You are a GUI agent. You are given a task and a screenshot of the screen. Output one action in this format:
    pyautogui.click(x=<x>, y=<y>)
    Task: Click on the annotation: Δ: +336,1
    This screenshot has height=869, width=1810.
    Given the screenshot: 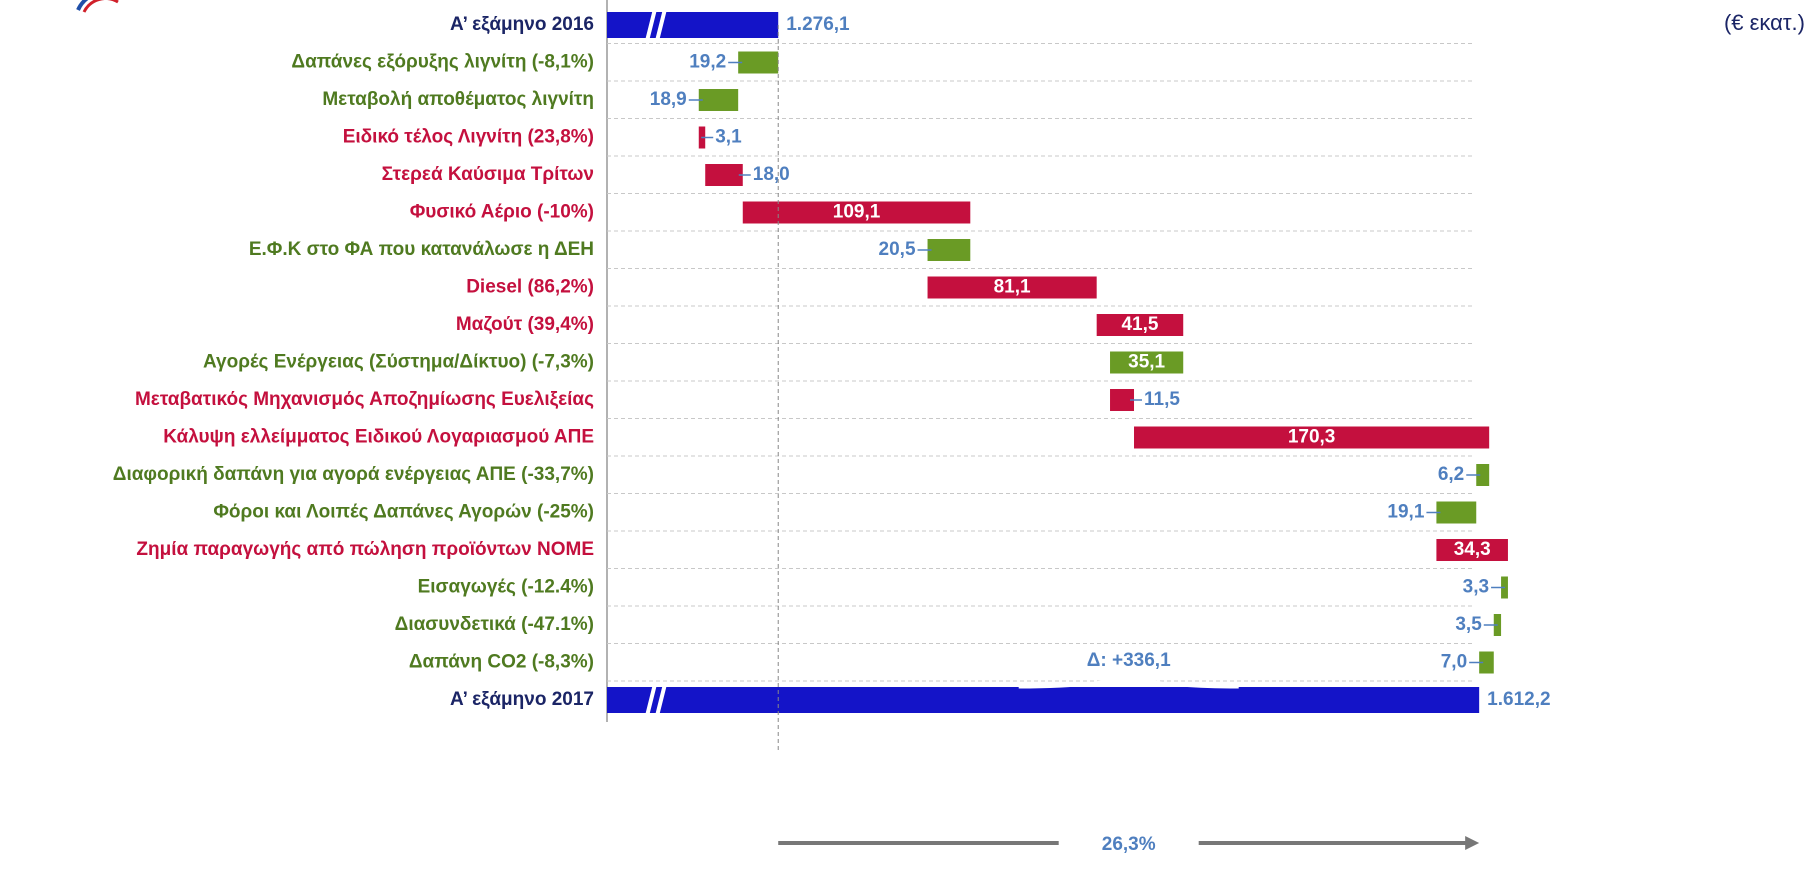 What is the action you would take?
    pyautogui.click(x=1129, y=660)
    